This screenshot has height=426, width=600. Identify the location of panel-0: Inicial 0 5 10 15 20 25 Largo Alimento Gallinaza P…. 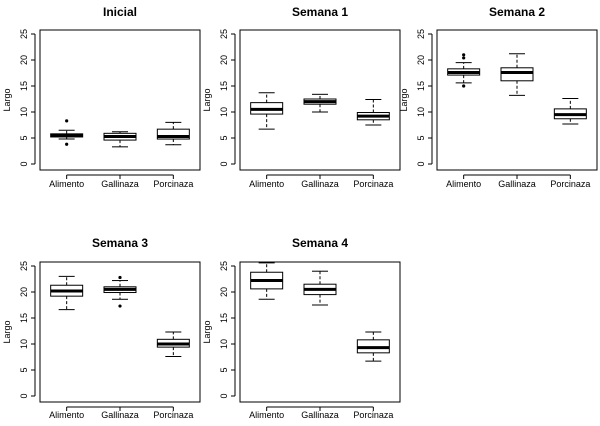
(101, 97).